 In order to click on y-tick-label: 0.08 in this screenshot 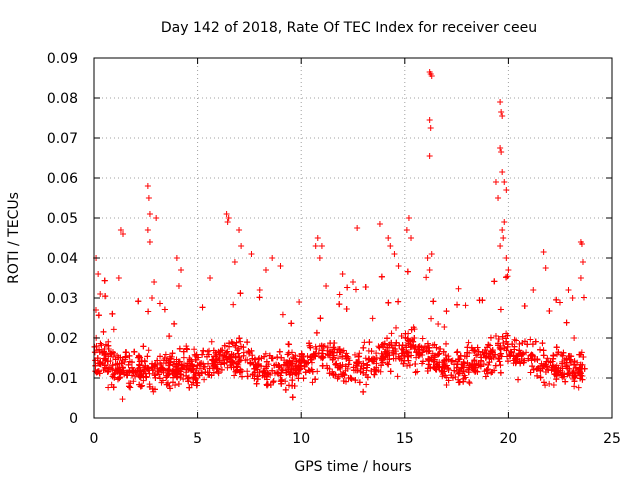, I will do `click(62, 99)`.